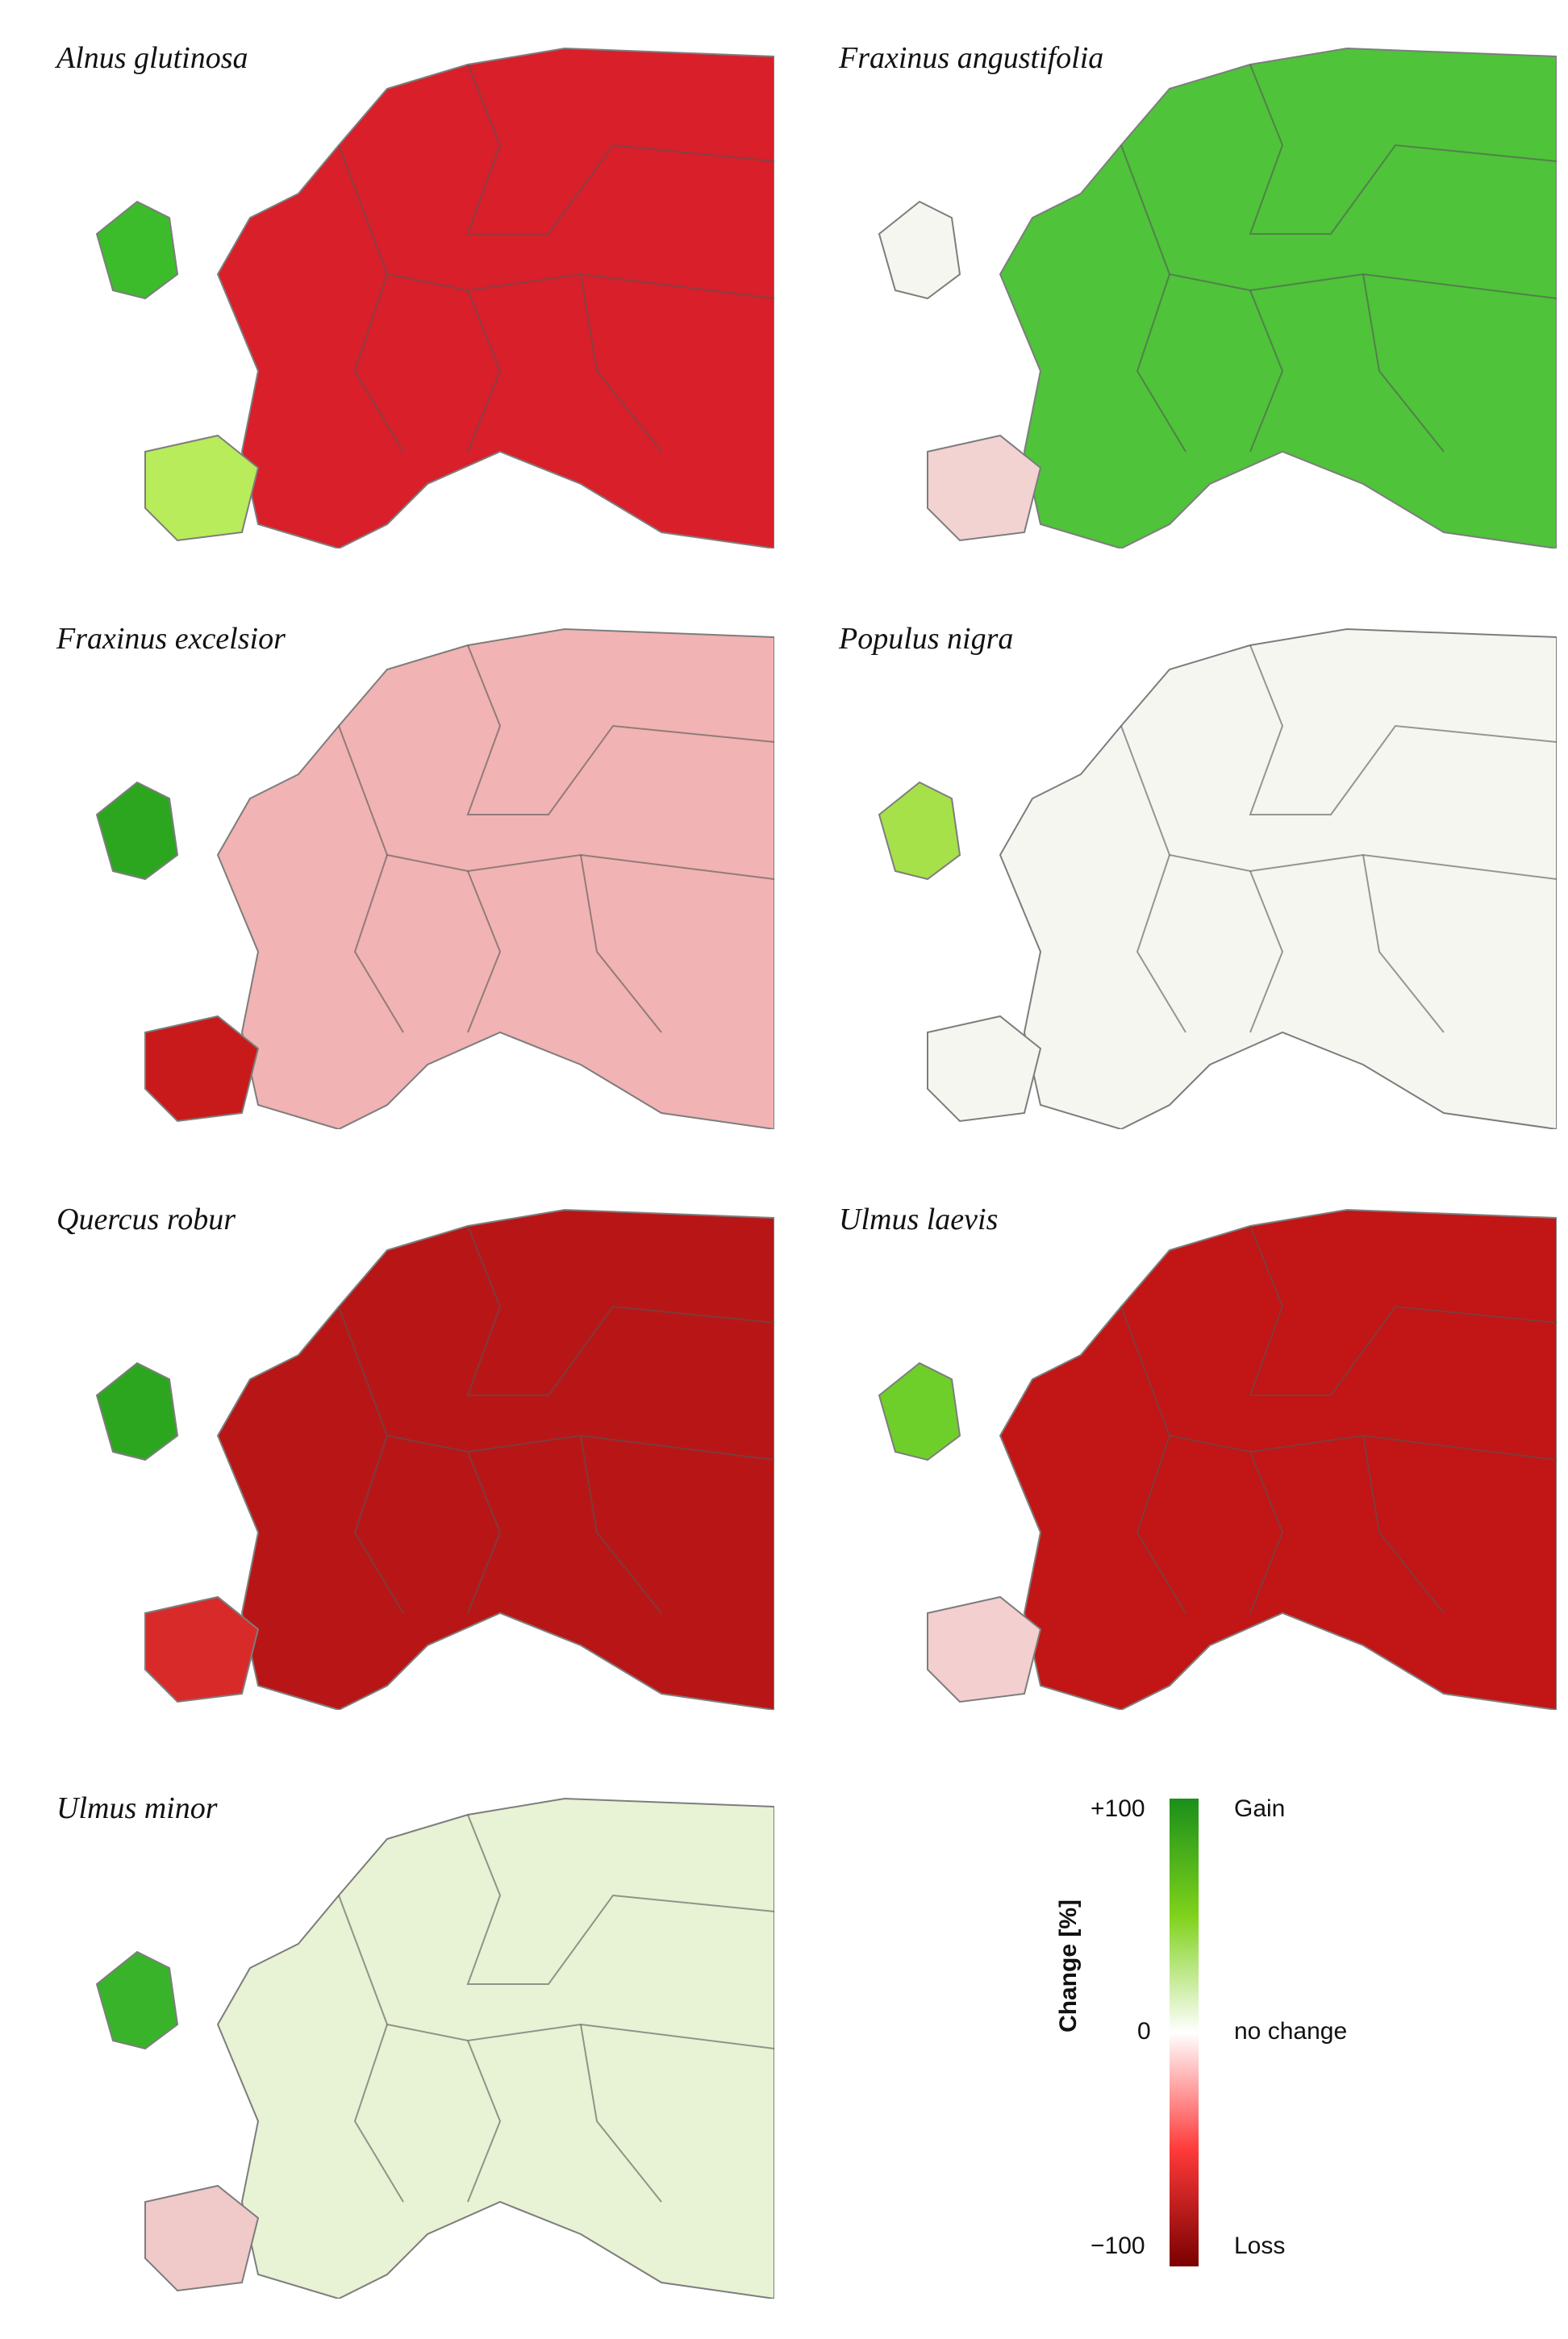  Describe the element at coordinates (1144, 2032) in the screenshot. I see `legend-mid-label: 0` at that location.